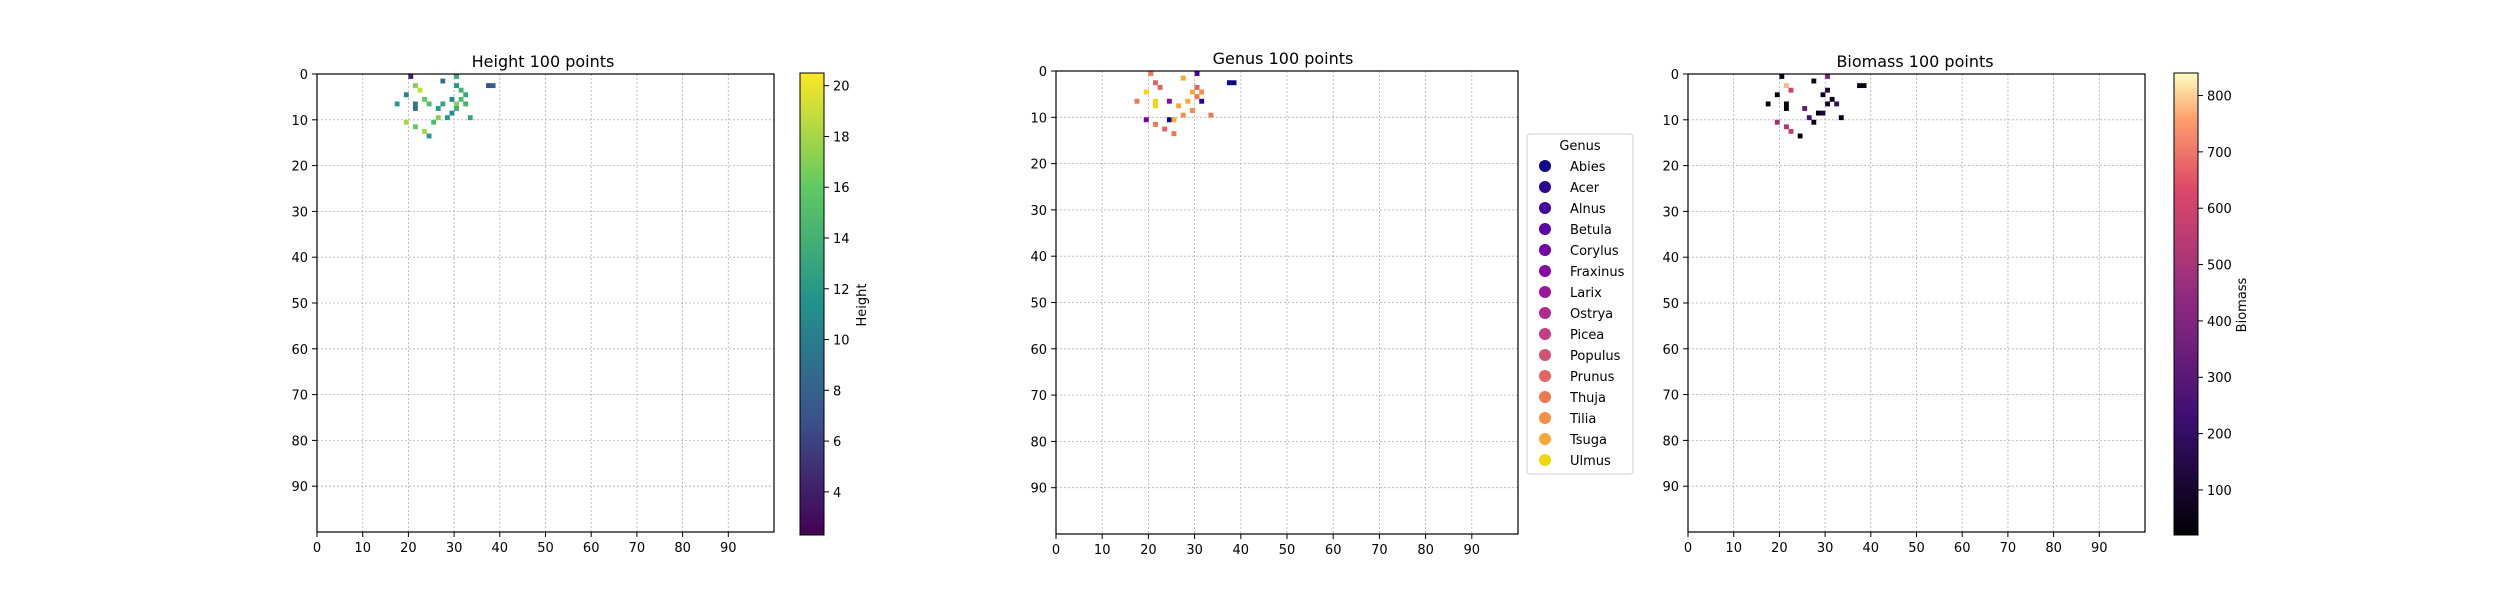 Image resolution: width=2500 pixels, height=600 pixels. Describe the element at coordinates (1588, 440) in the screenshot. I see `genus-legend-label: Tsuga` at that location.